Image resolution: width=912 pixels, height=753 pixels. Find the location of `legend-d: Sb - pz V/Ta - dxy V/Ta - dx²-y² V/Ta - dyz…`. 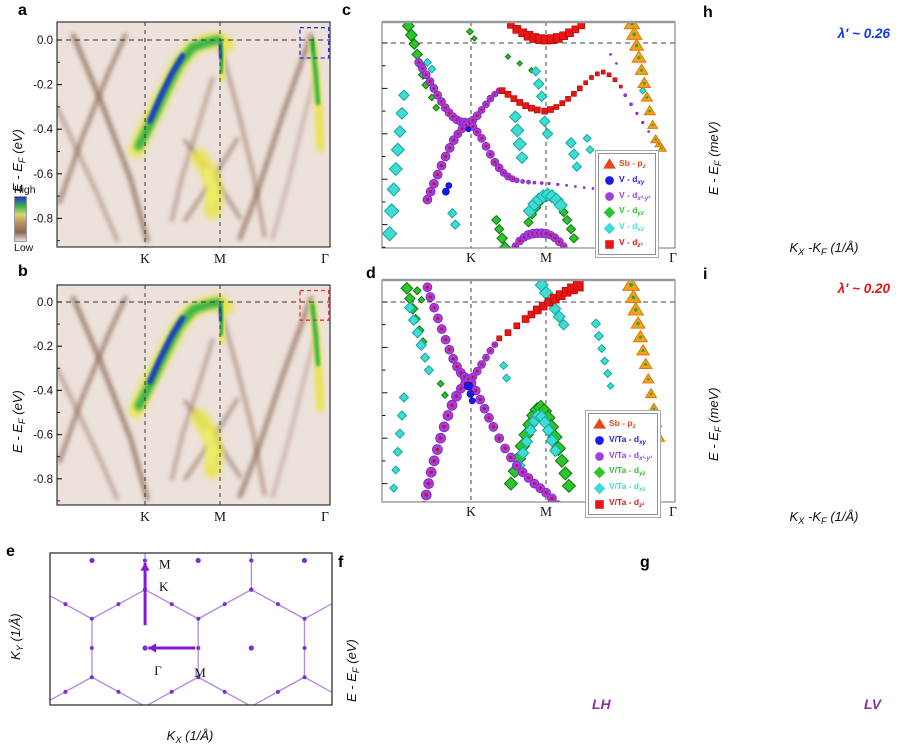

legend-d: Sb - pz V/Ta - dxy V/Ta - dx²-y² V/Ta - dyz… is located at coordinates (623, 464).